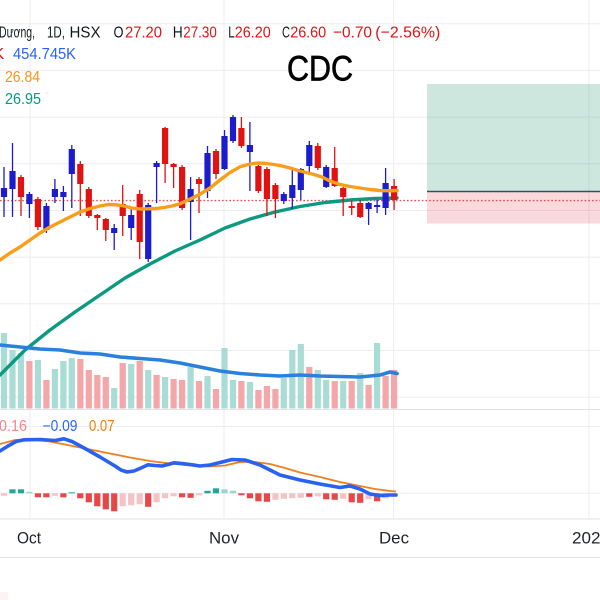  I want to click on svg-text: Dec, so click(394, 538).